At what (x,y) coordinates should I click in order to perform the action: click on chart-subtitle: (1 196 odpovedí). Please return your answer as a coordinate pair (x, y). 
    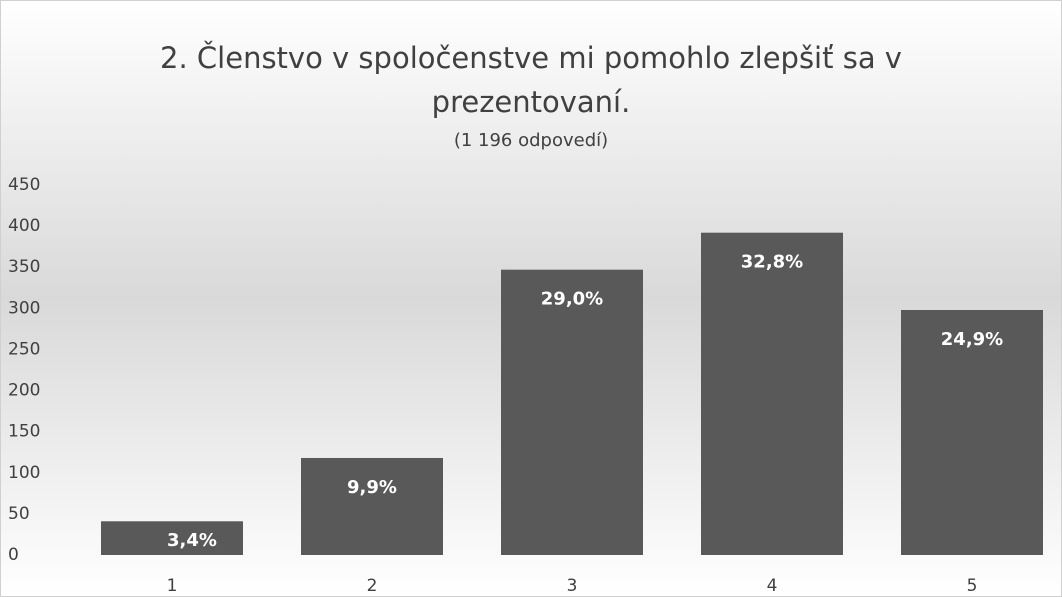
    Looking at the image, I should click on (531, 140).